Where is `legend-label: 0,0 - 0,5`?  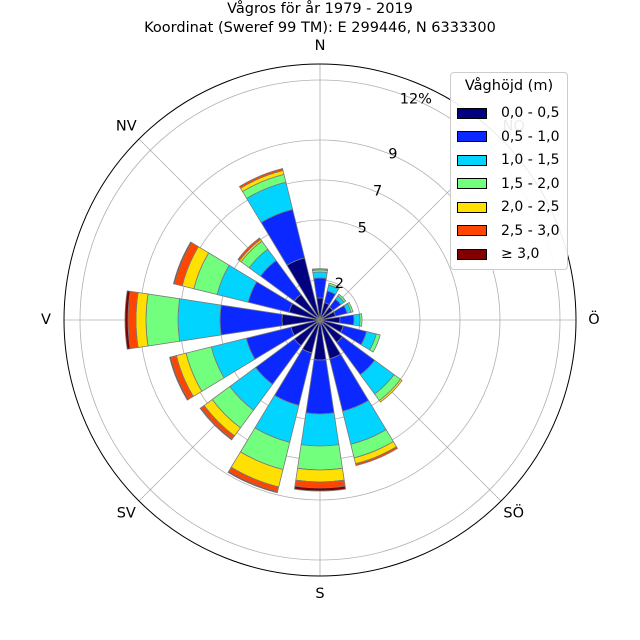 legend-label: 0,0 - 0,5 is located at coordinates (530, 113).